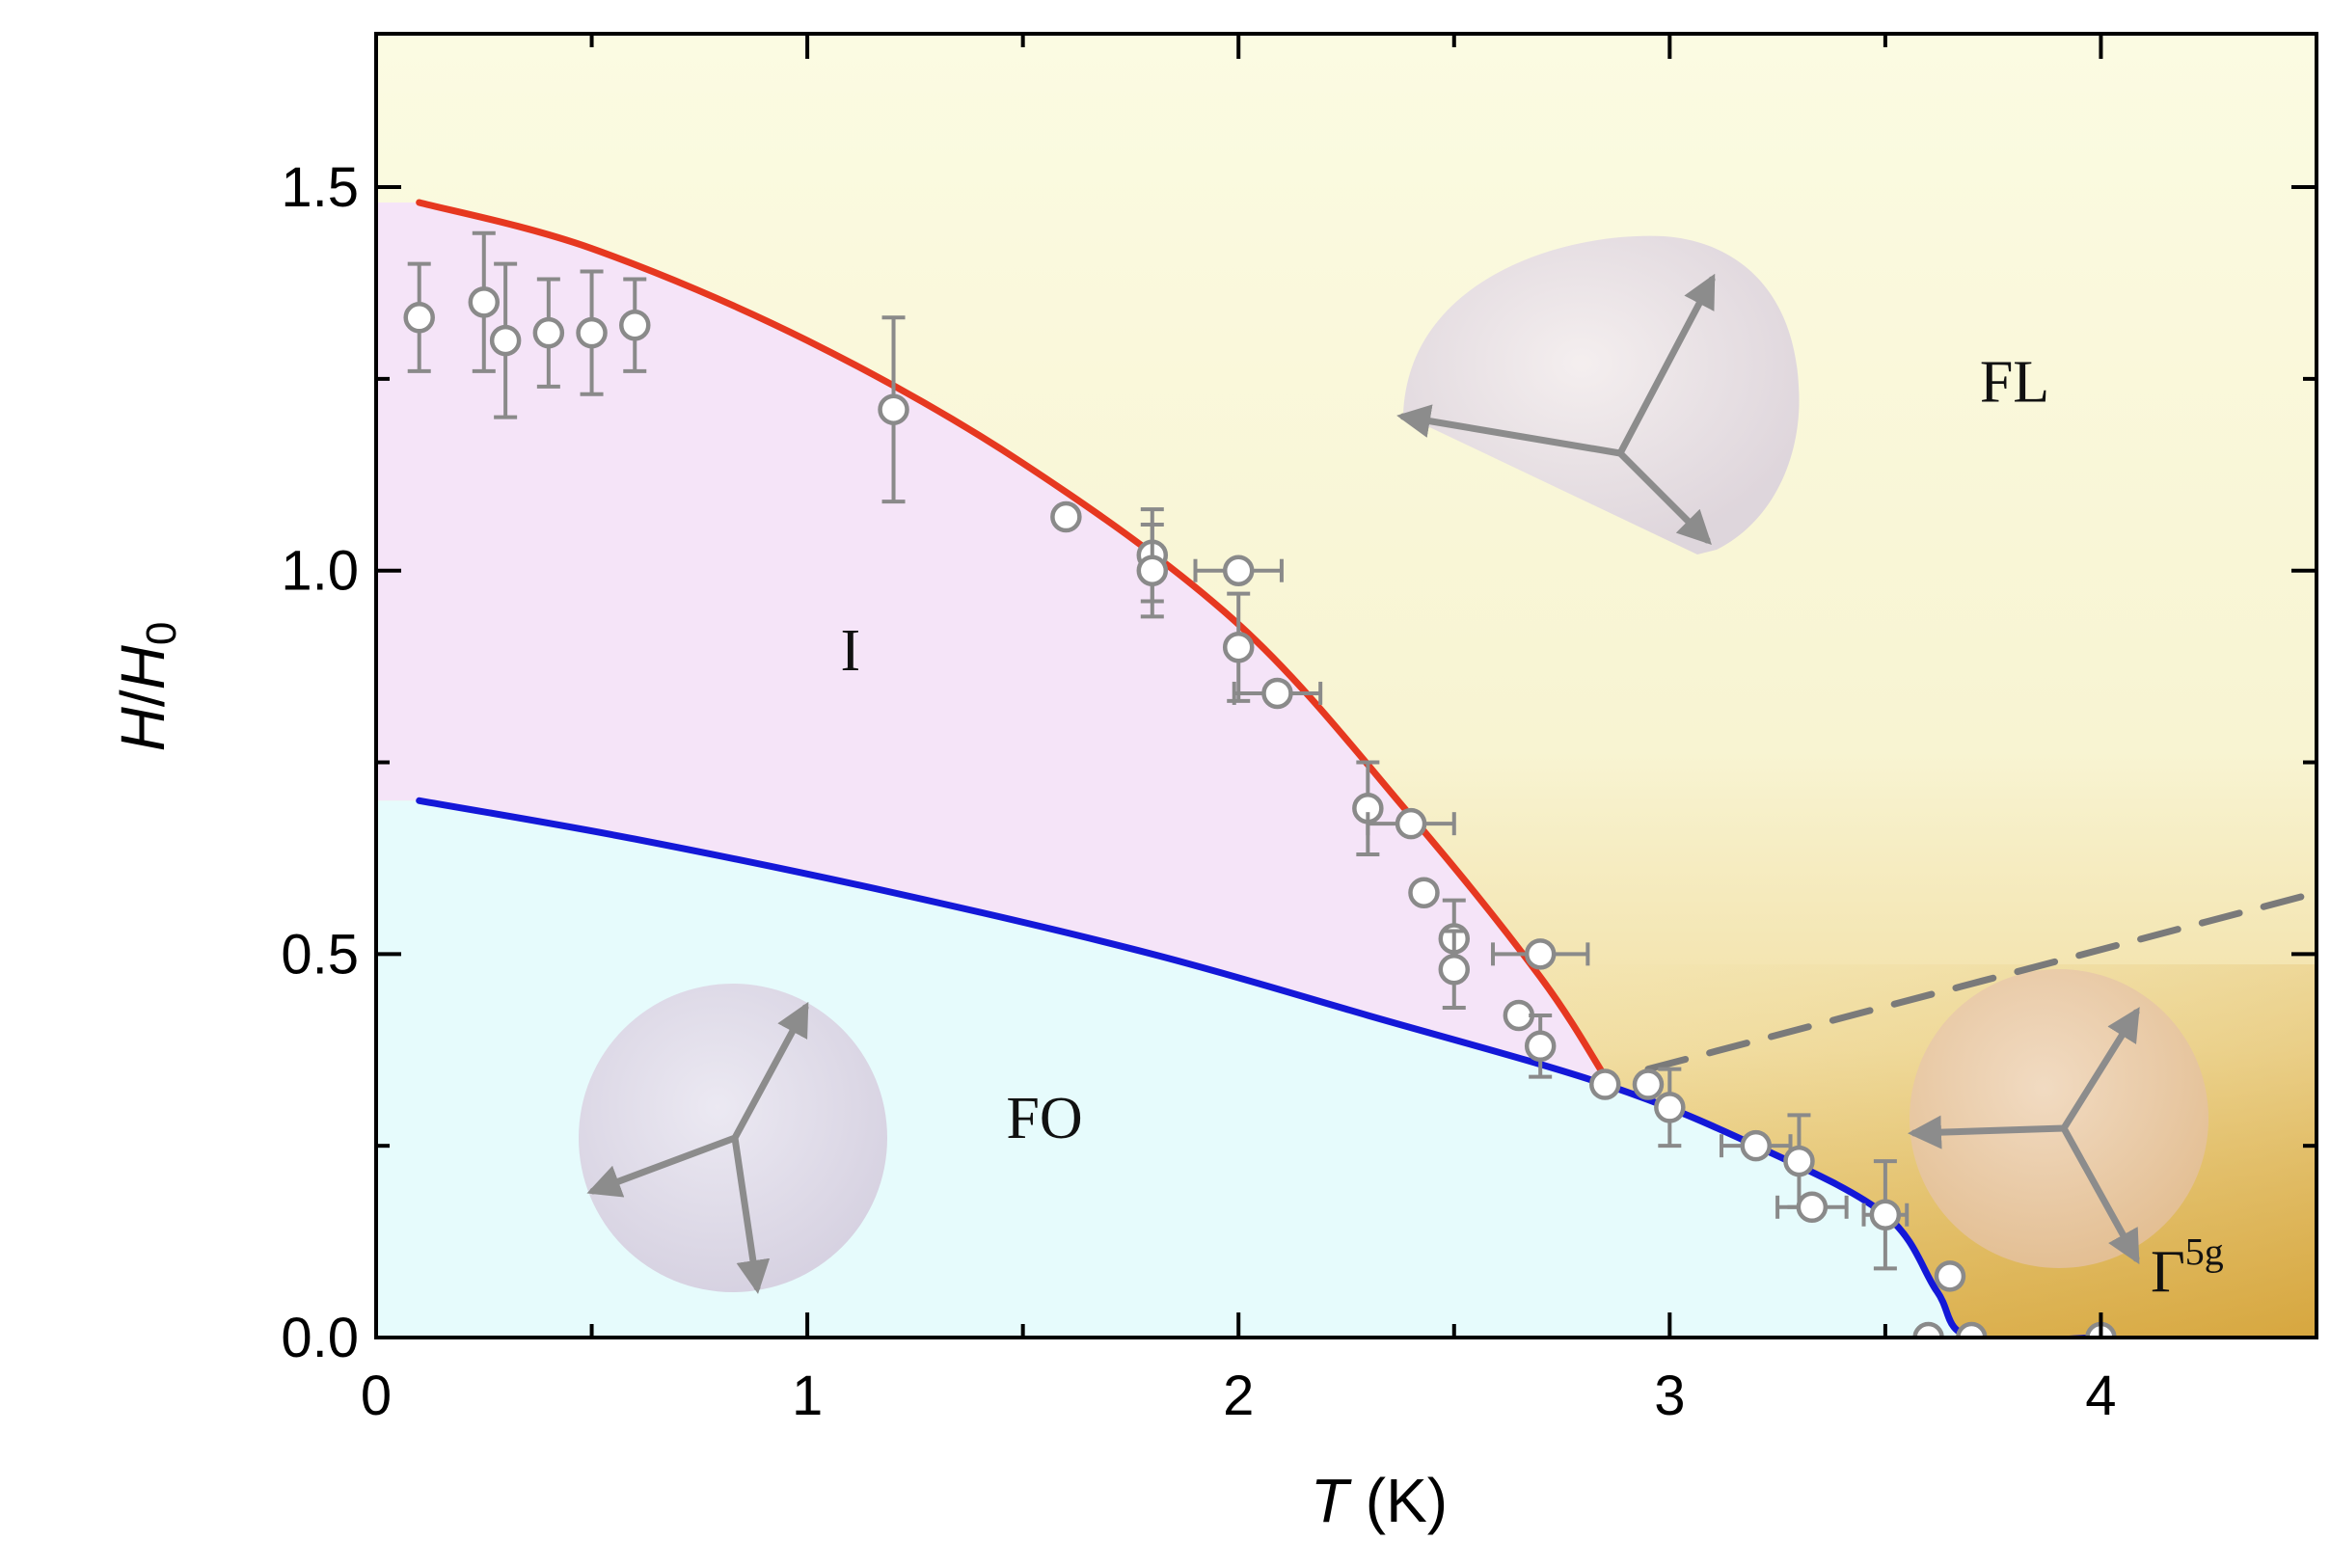  Describe the element at coordinates (1598, 395) in the screenshot. I see `spin-arrow-illustration-fl` at that location.